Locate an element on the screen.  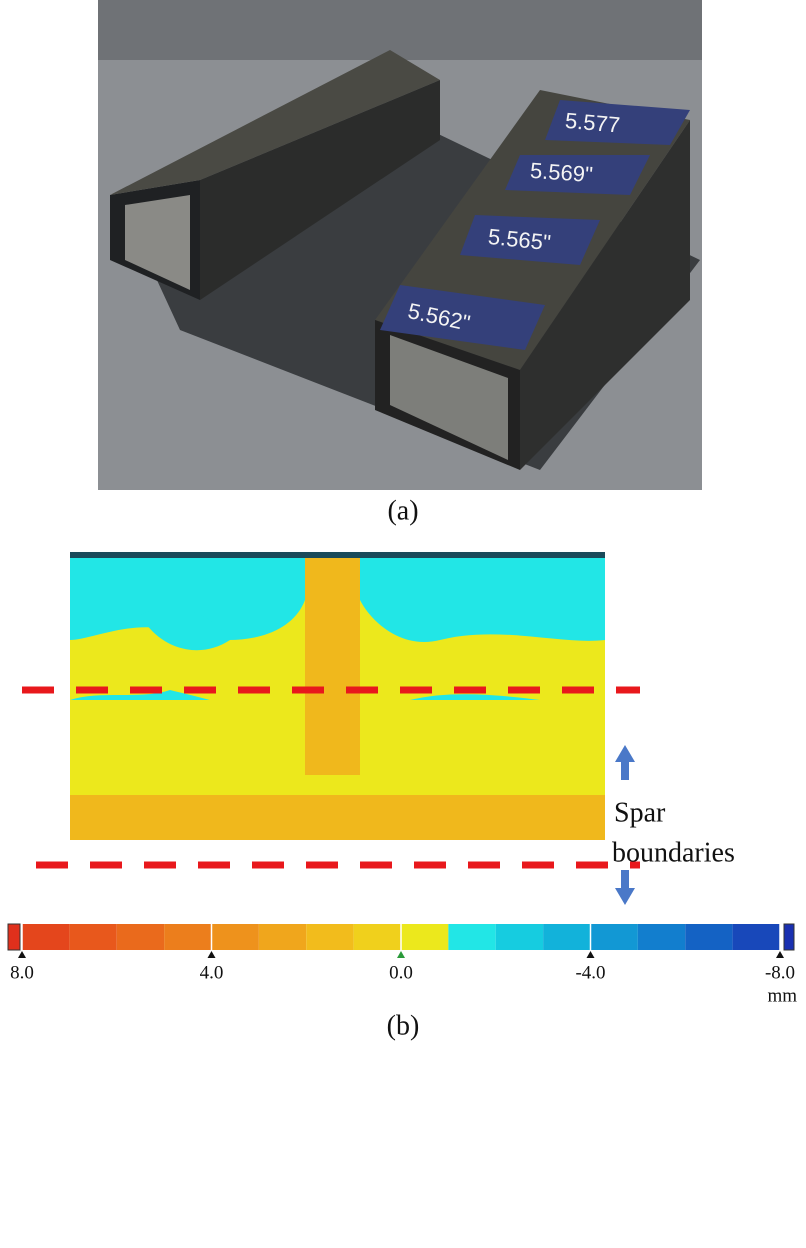
arrow-down is located at coordinates (625, 887).